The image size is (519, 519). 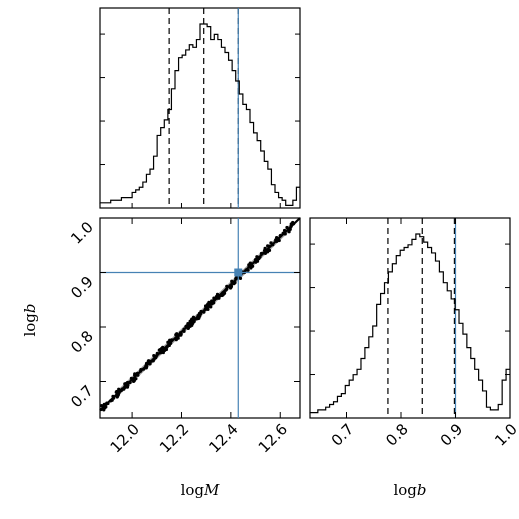 I want to click on joint-ytick-label-2: 0.9, so click(x=82, y=288).